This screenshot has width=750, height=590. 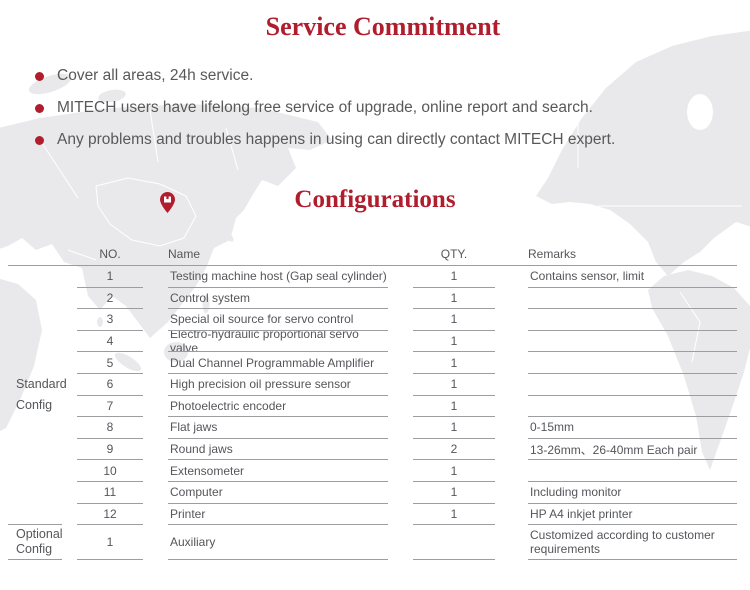 I want to click on cell-remarks: Contains sensor, limit, so click(x=632, y=277).